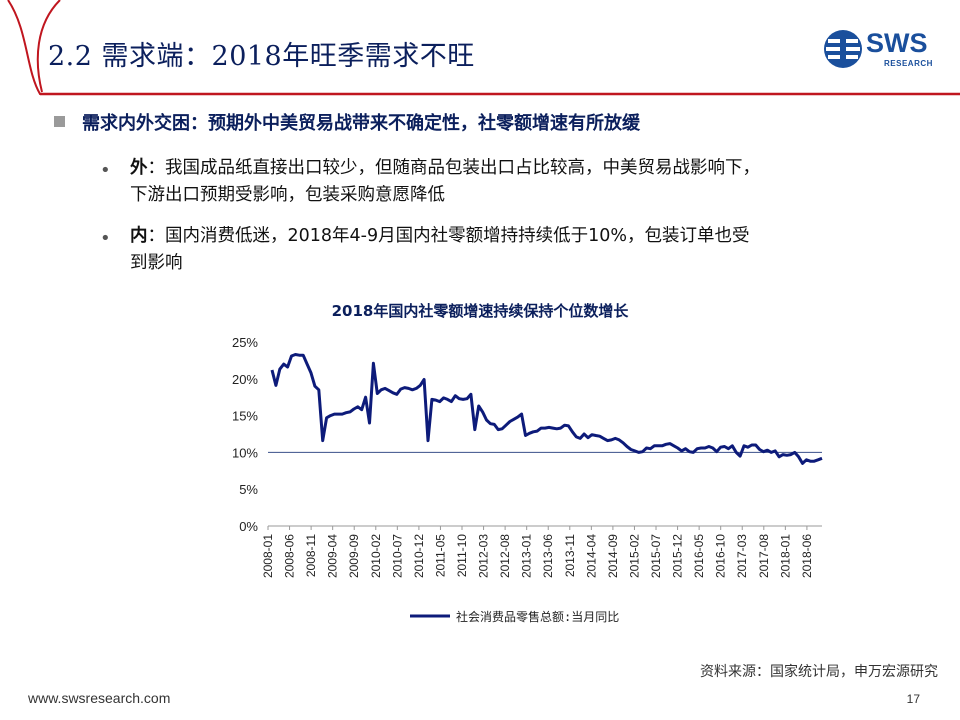  What do you see at coordinates (245, 342) in the screenshot?
I see `y-tick-label: 25%` at bounding box center [245, 342].